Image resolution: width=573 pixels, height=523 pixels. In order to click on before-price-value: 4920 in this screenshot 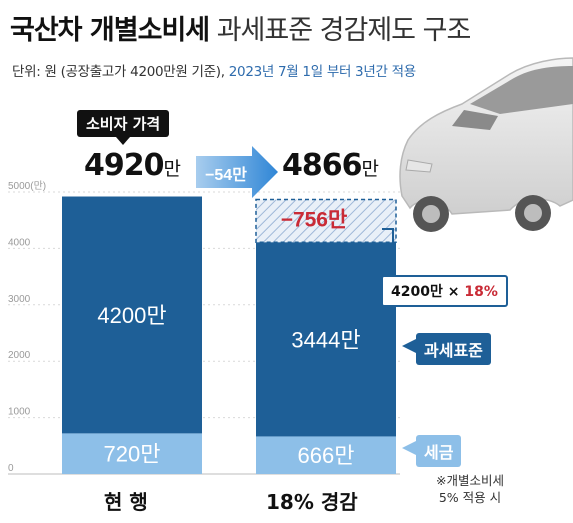, I will do `click(124, 165)`.